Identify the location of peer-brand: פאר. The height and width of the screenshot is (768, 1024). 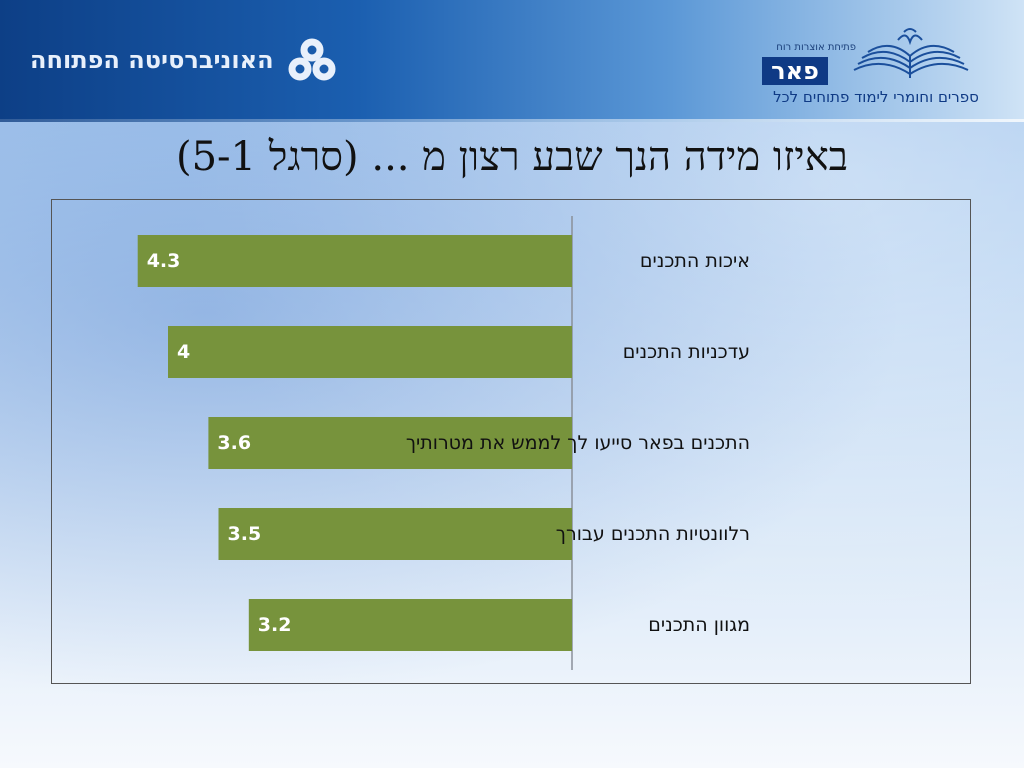
(795, 71).